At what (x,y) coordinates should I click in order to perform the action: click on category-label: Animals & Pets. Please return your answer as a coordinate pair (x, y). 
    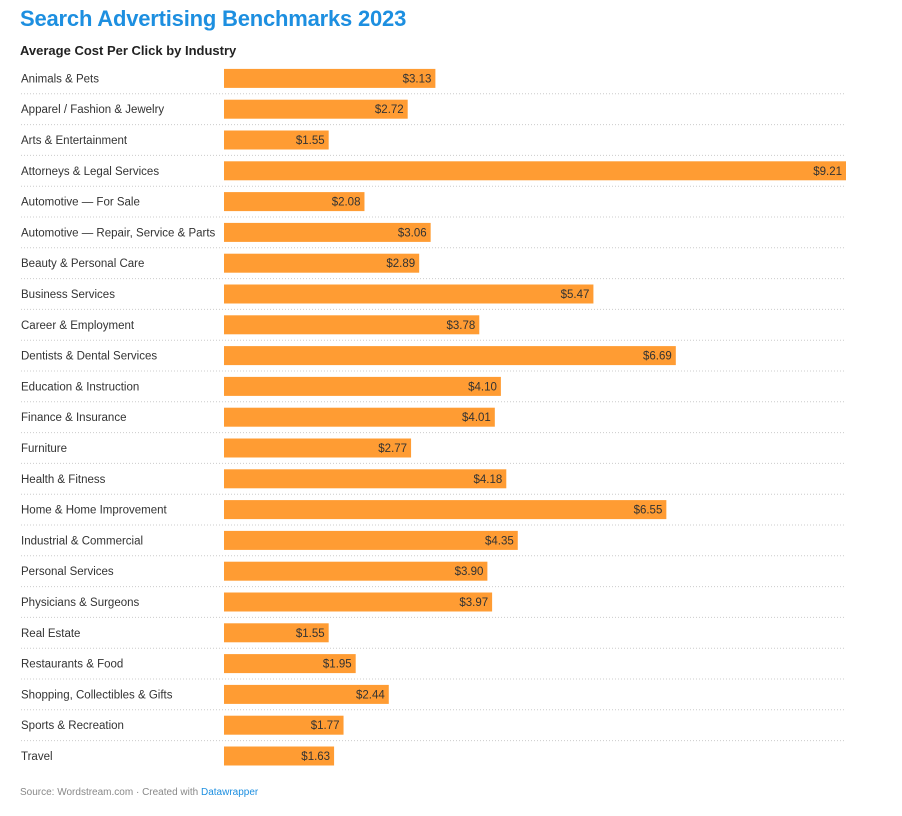
    Looking at the image, I should click on (60, 79).